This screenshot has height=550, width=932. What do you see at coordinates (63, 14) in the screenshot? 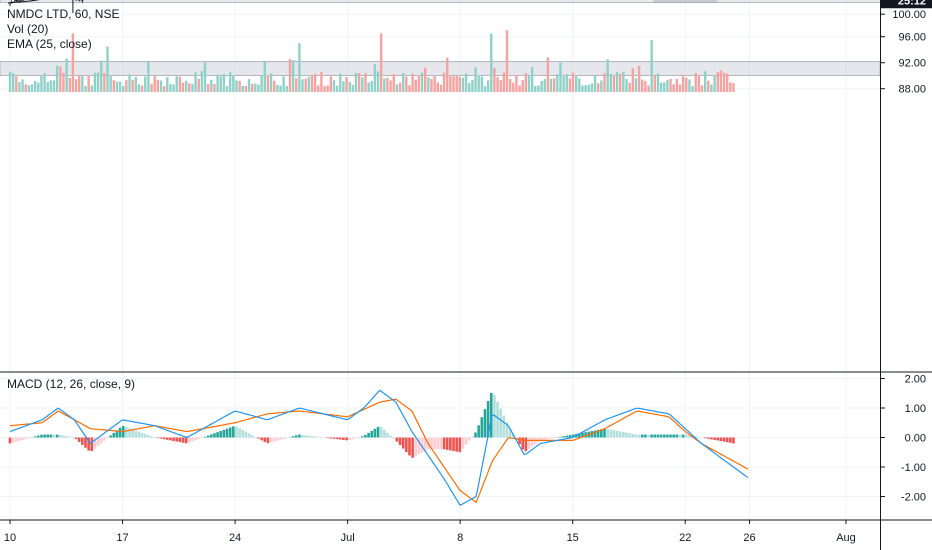
I see `symbol-title: NMDC LTD, 60, NSE` at bounding box center [63, 14].